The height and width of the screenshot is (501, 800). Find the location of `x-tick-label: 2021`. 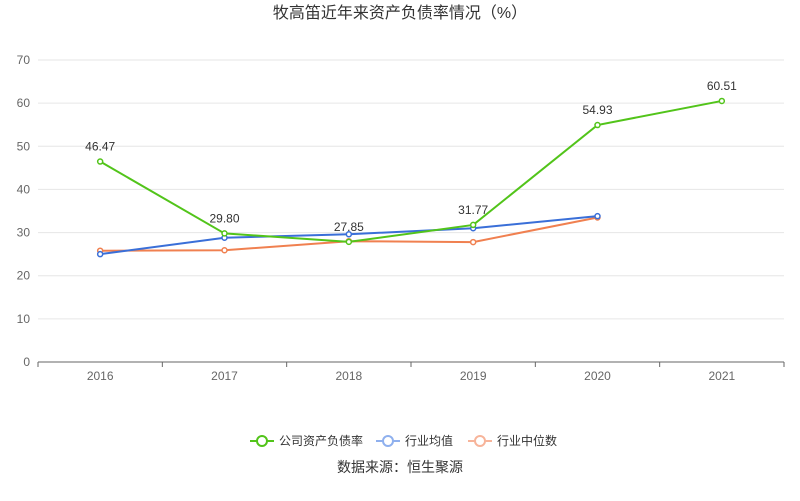

x-tick-label: 2021 is located at coordinates (721, 376).